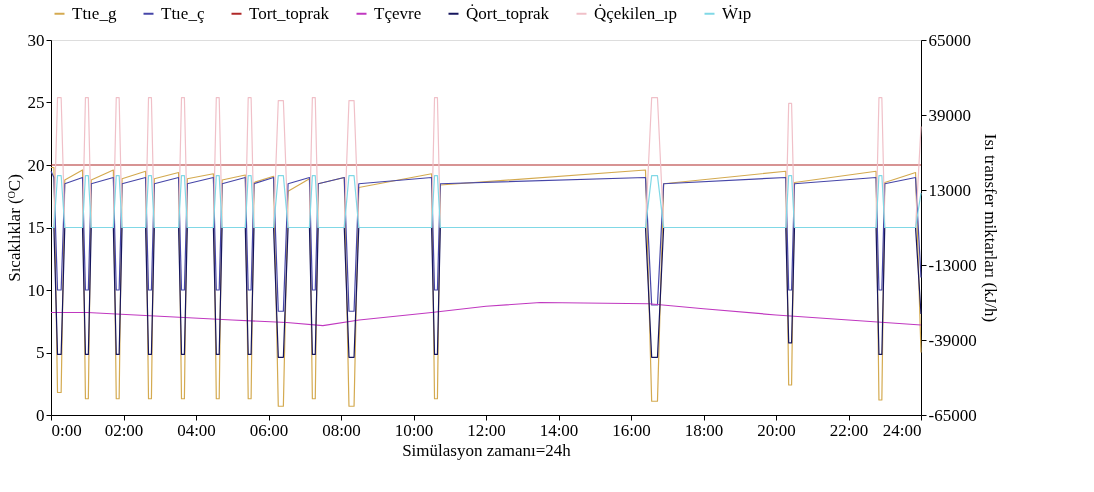 Image resolution: width=1094 pixels, height=492 pixels. What do you see at coordinates (952, 265) in the screenshot?
I see `y2-tick-label: -13000` at bounding box center [952, 265].